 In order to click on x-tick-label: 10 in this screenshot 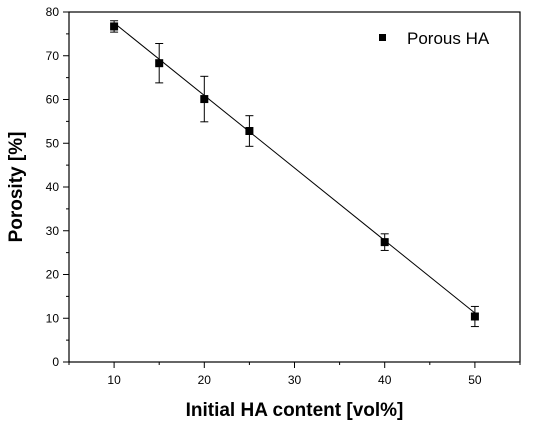, I will do `click(114, 380)`.